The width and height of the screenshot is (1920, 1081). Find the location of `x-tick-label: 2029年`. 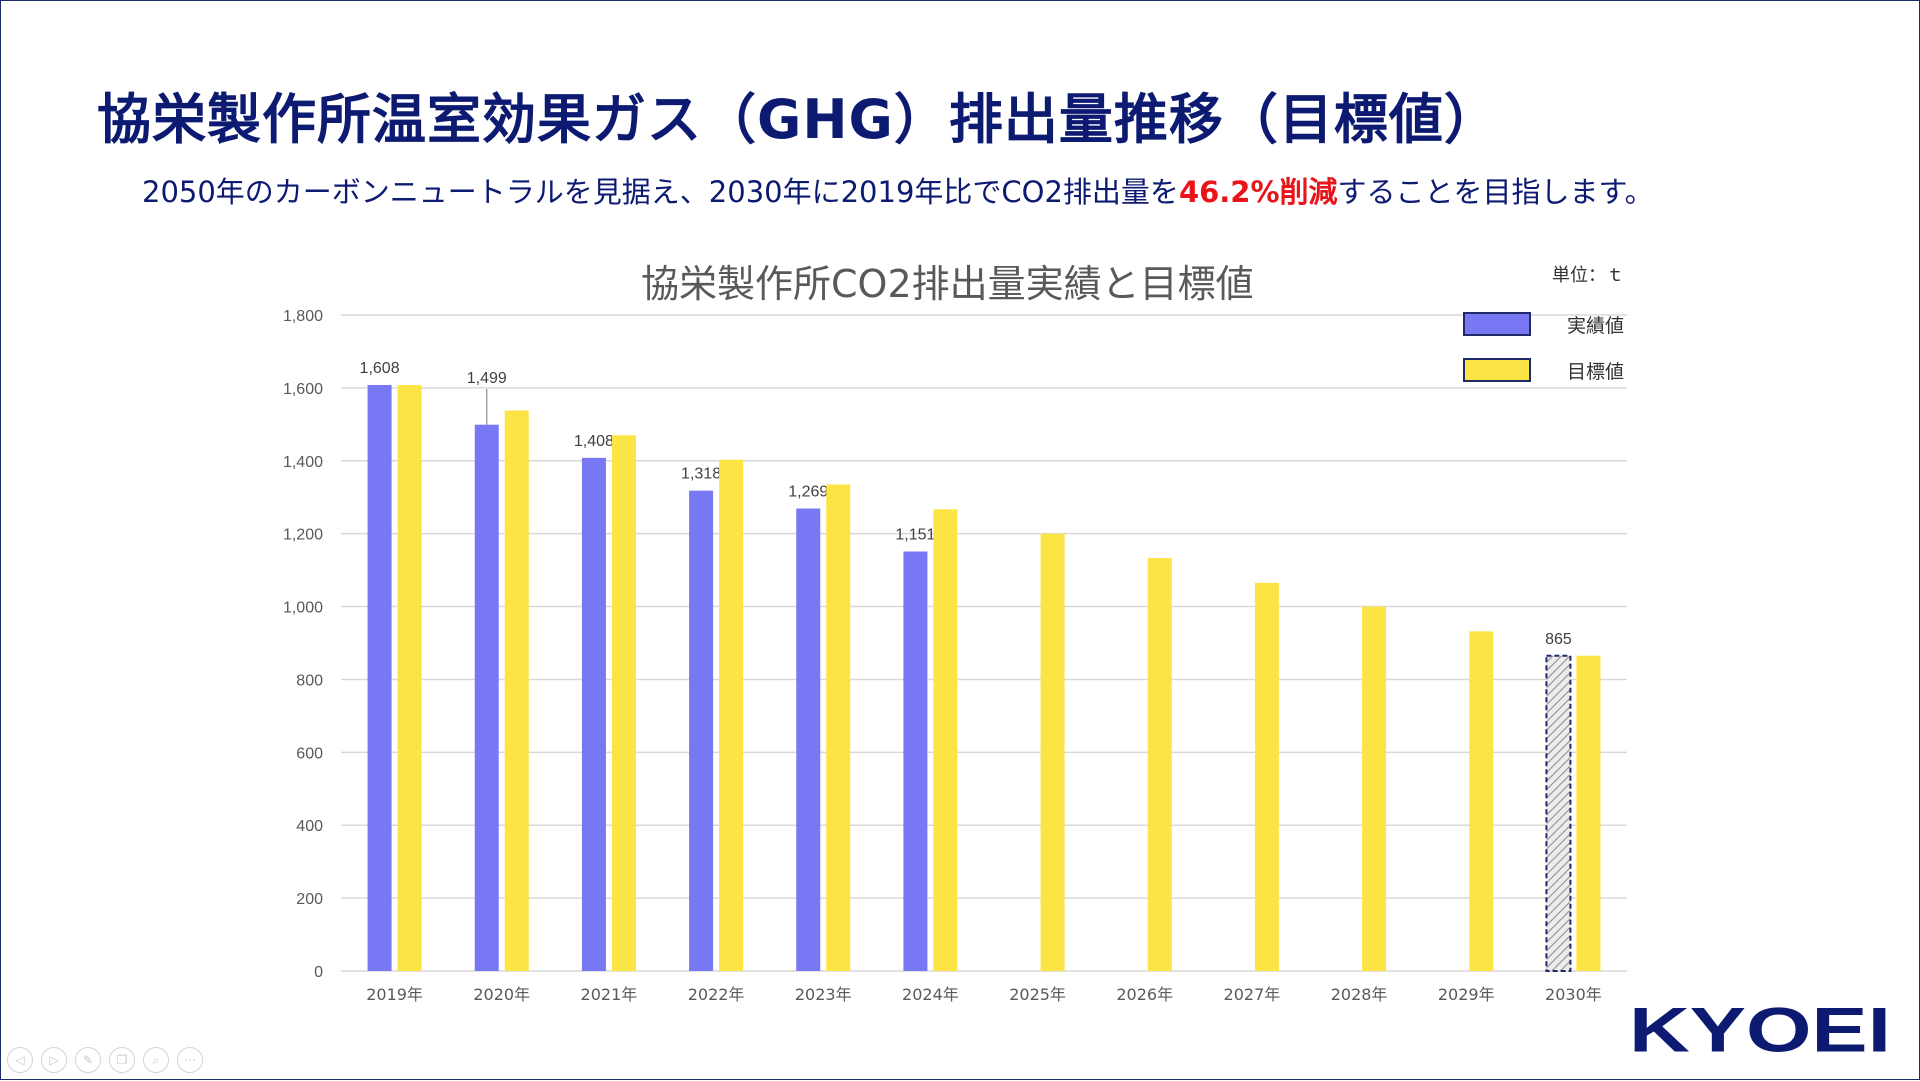

x-tick-label: 2029年 is located at coordinates (1466, 994).